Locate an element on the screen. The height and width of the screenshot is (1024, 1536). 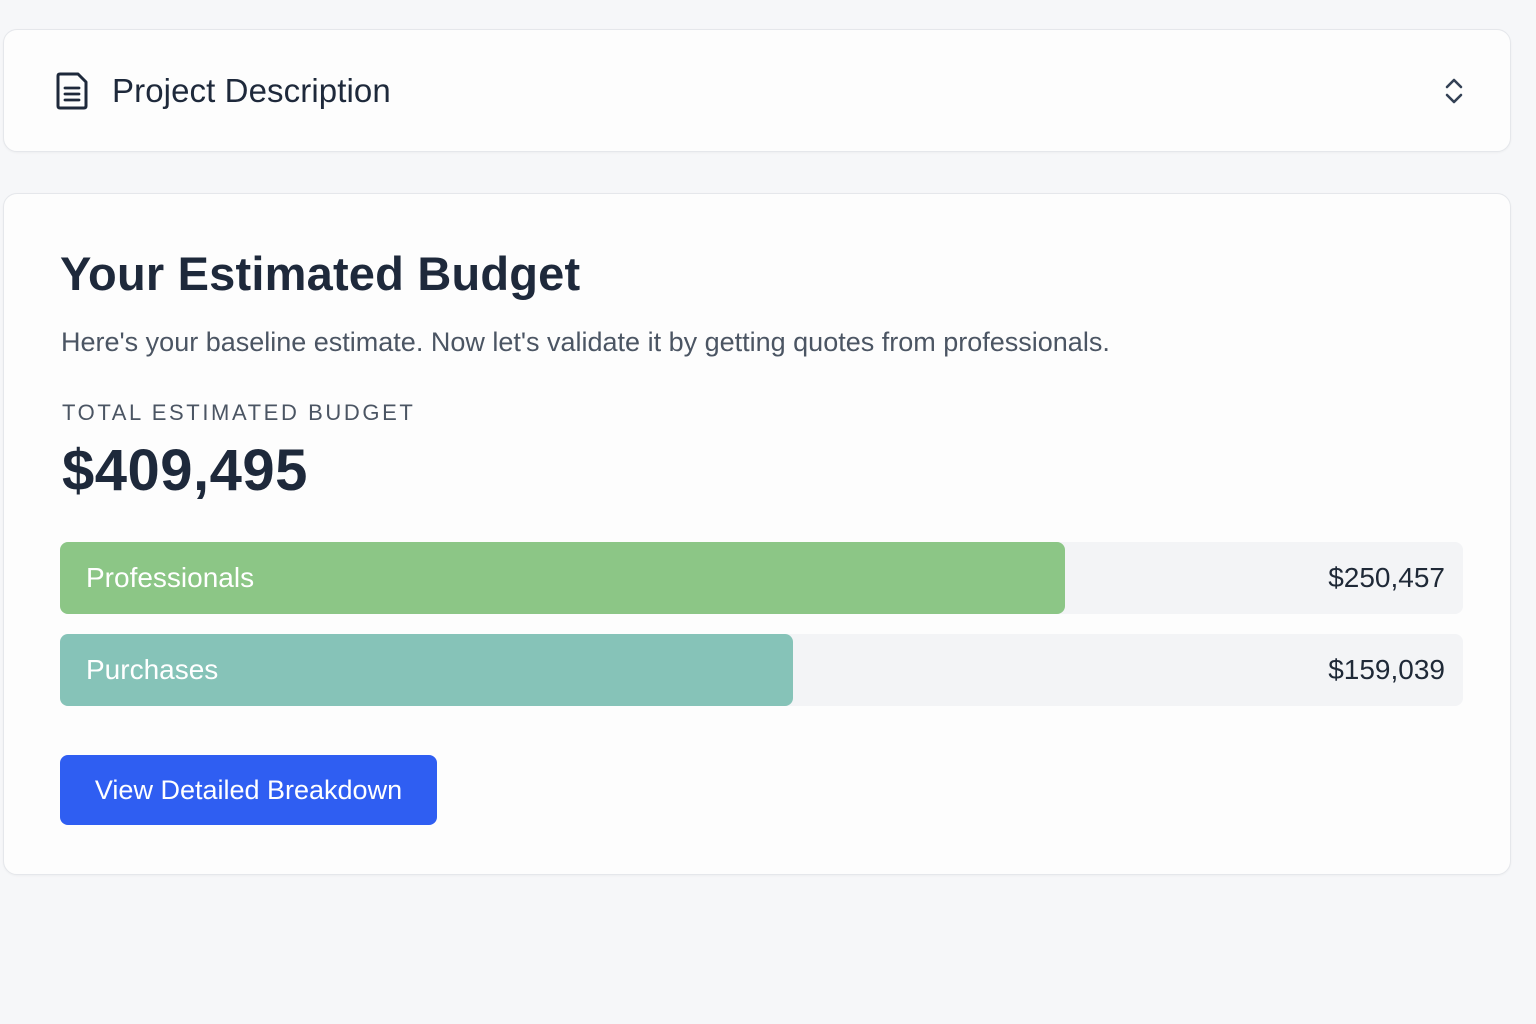
budget-bar-label: Purchases is located at coordinates (152, 669).